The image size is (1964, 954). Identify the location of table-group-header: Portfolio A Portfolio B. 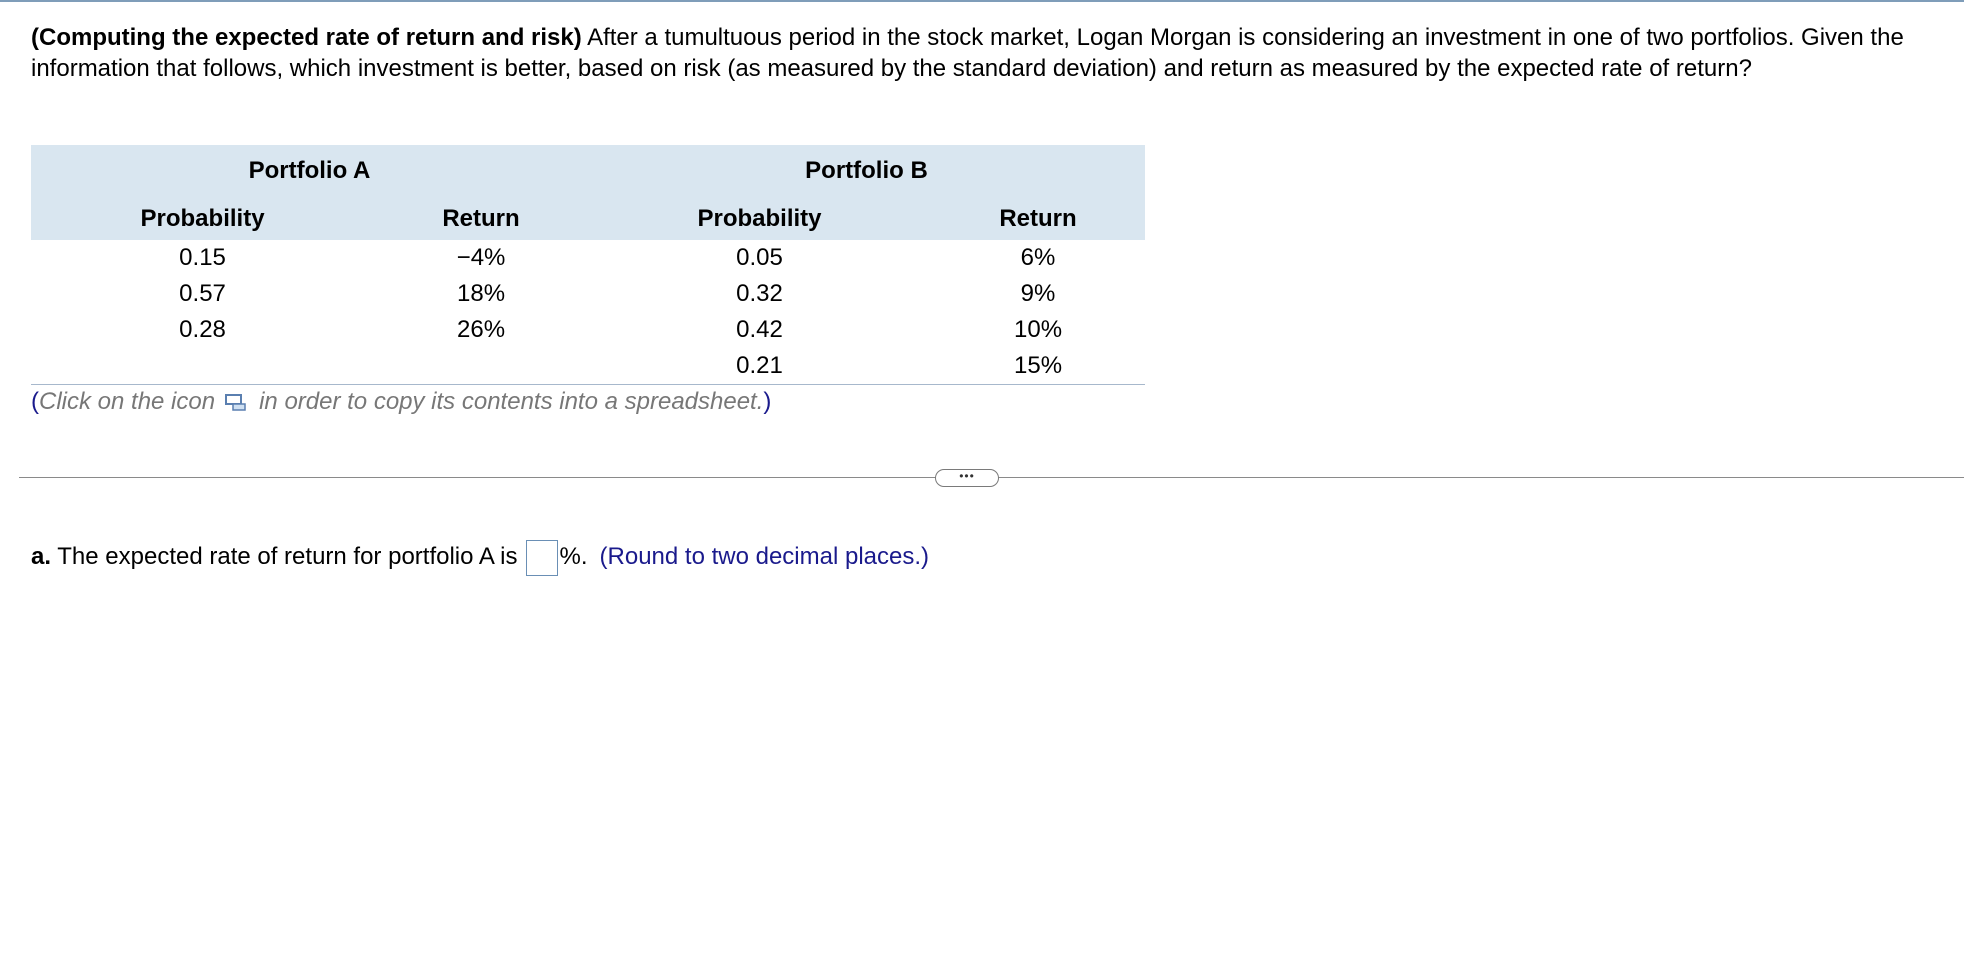
(588, 171).